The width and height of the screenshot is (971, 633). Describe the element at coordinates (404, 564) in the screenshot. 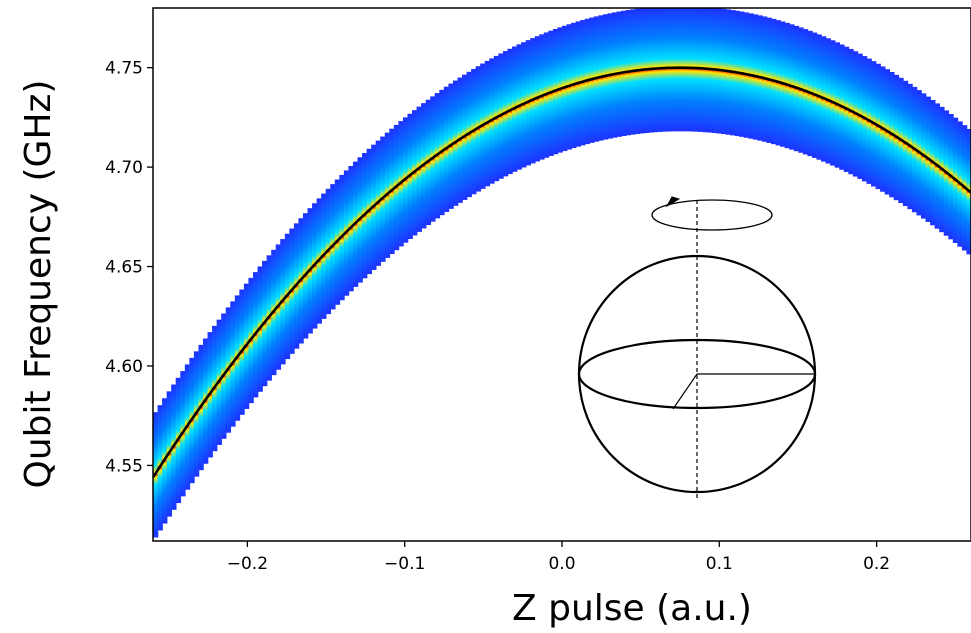

I see `x-tick-label: −0.1` at that location.